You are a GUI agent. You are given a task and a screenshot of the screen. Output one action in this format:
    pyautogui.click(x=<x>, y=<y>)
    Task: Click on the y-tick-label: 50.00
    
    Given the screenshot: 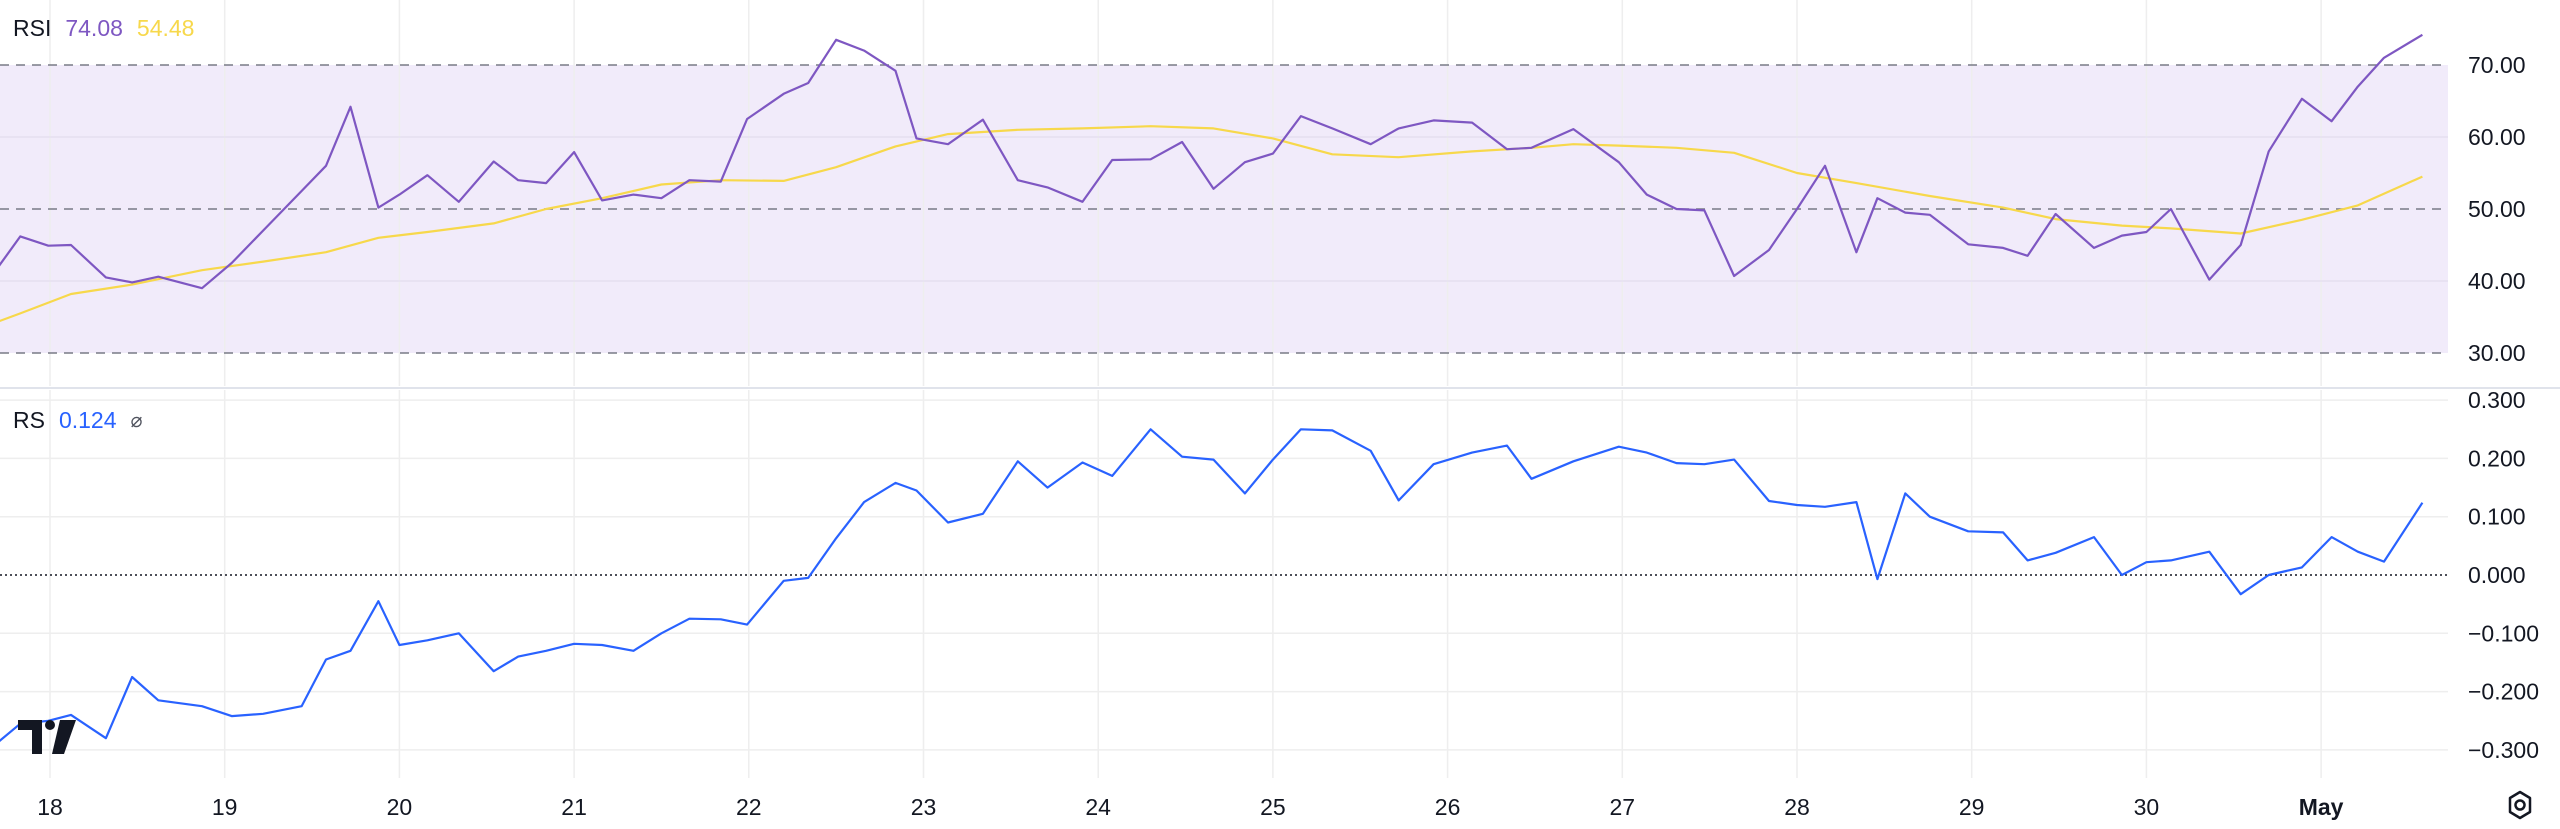 What is the action you would take?
    pyautogui.click(x=2497, y=209)
    